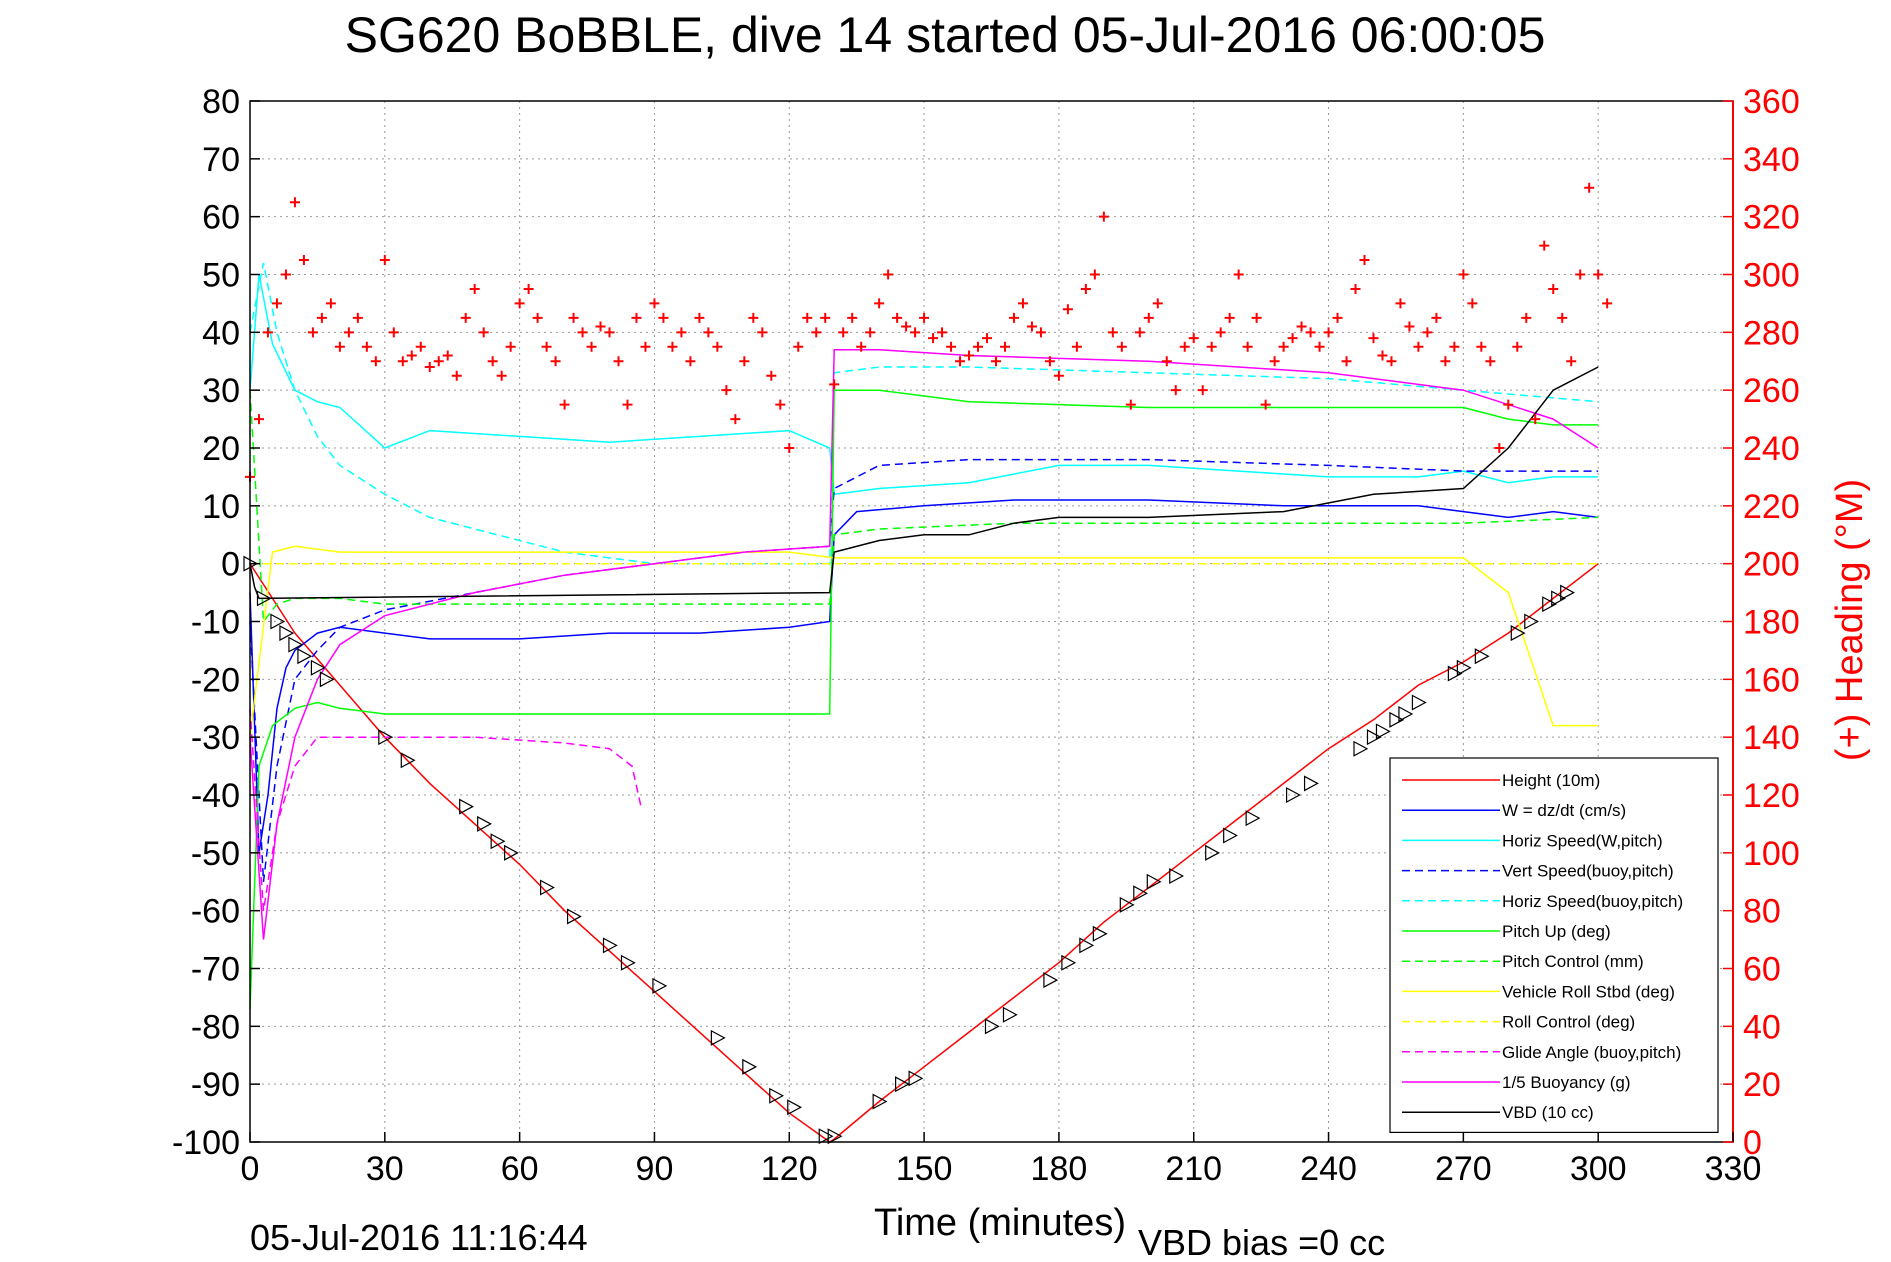  Describe the element at coordinates (221, 333) in the screenshot. I see `y-tick-label: 40` at that location.